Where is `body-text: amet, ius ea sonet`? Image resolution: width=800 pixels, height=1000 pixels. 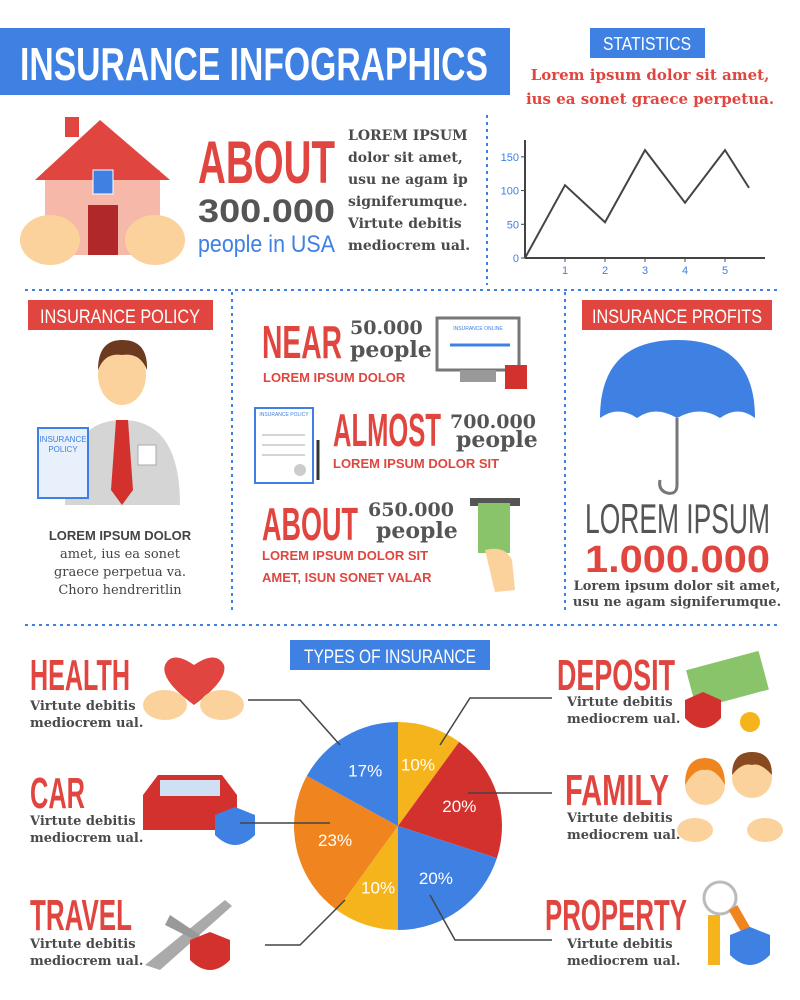
body-text: amet, ius ea sonet is located at coordinates (120, 554).